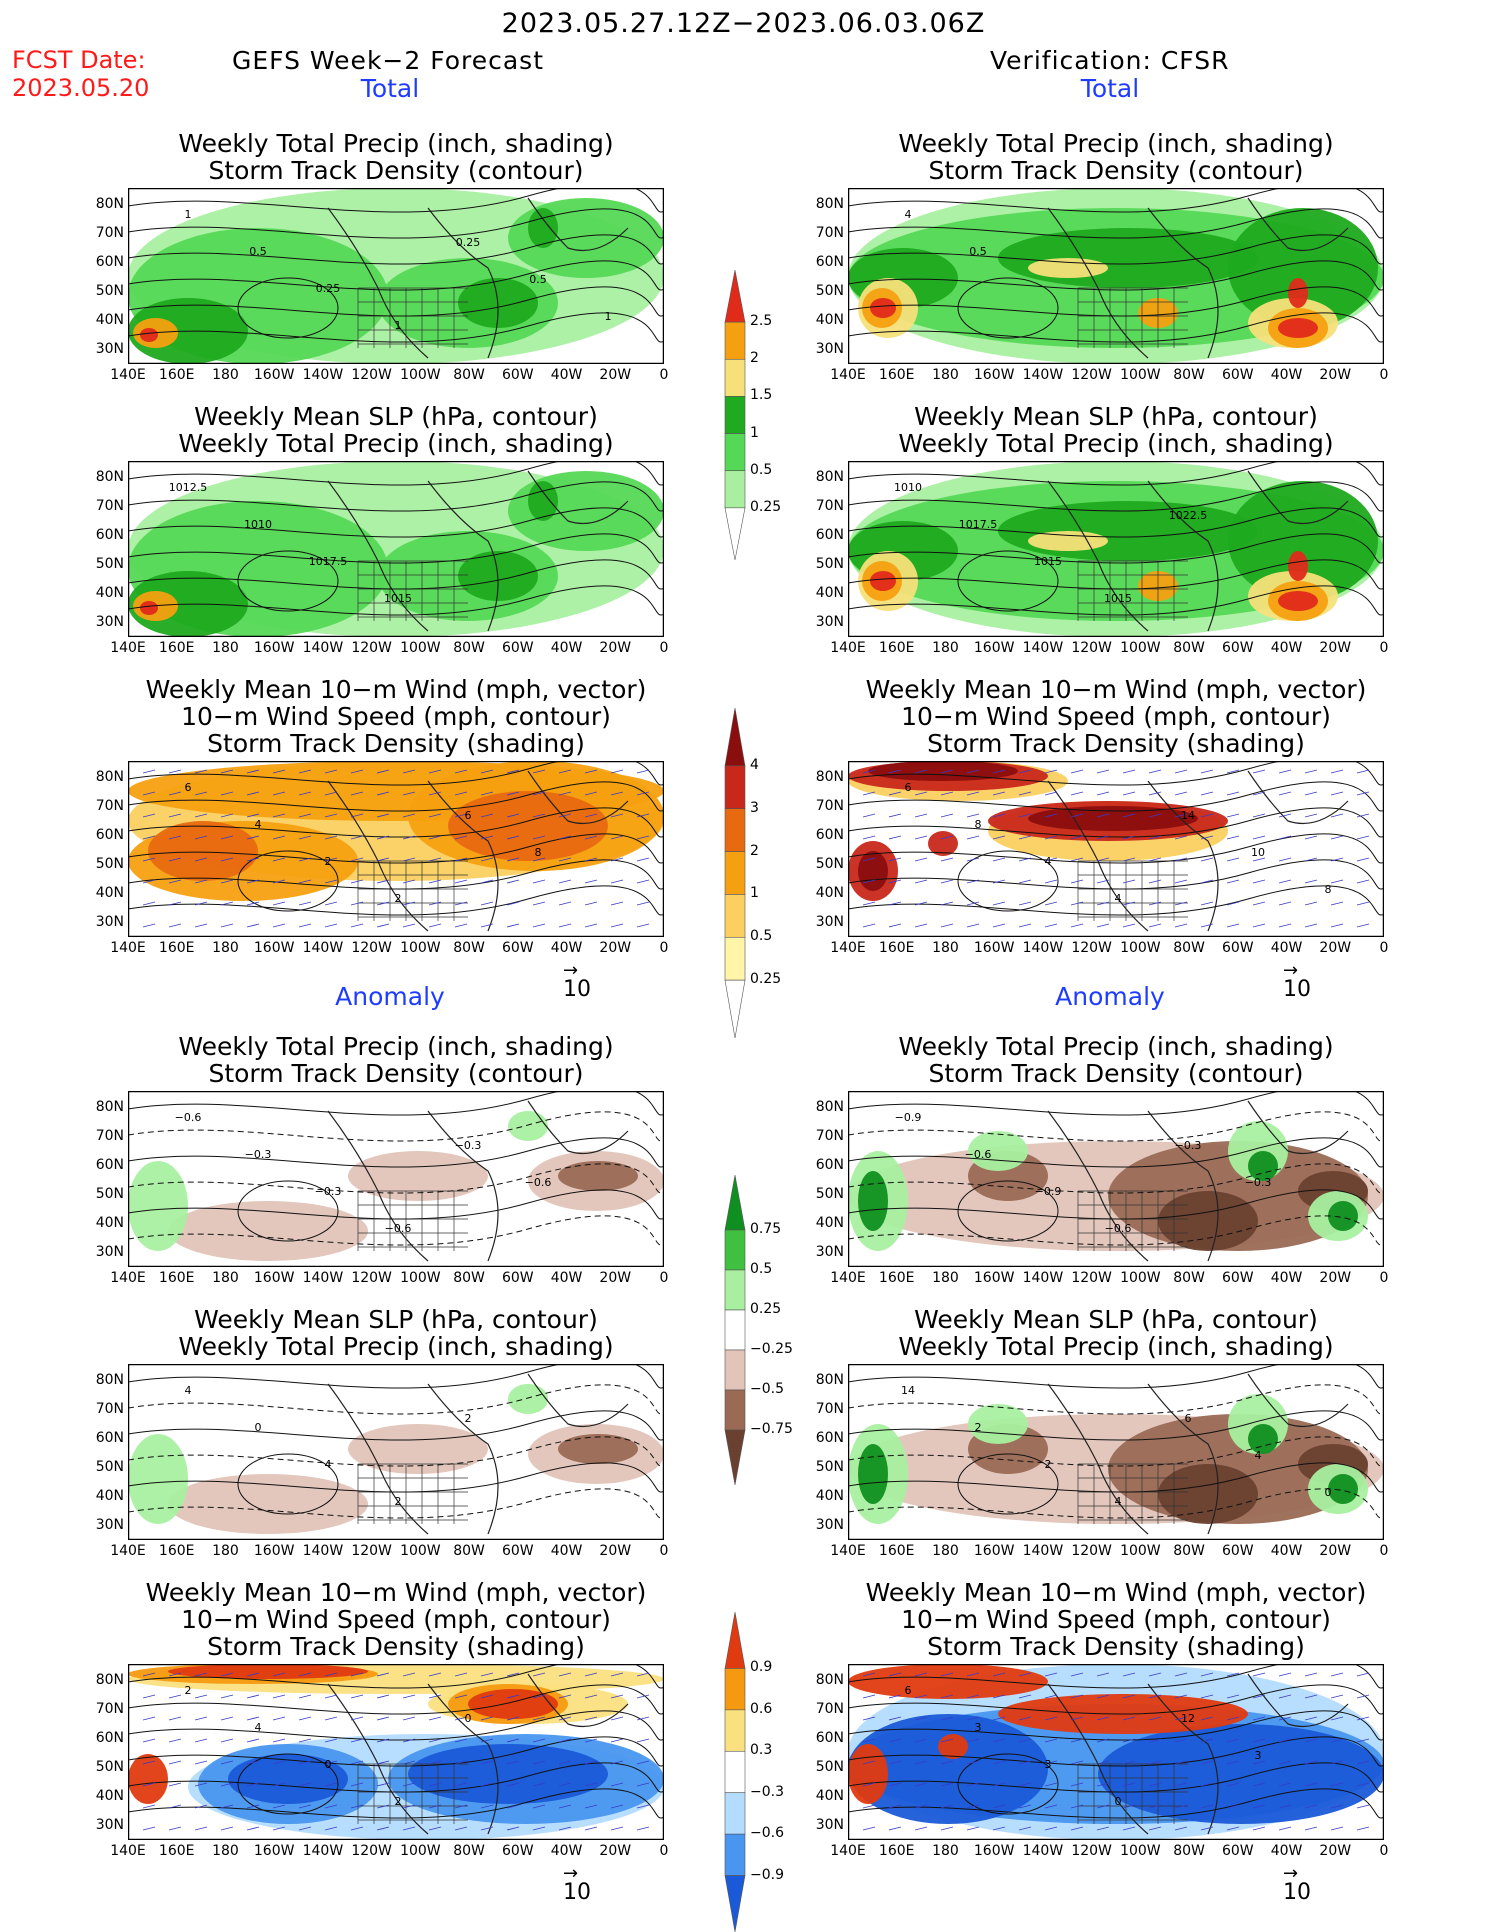  What do you see at coordinates (771, 1429) in the screenshot?
I see `colorbar-label: −0.75` at bounding box center [771, 1429].